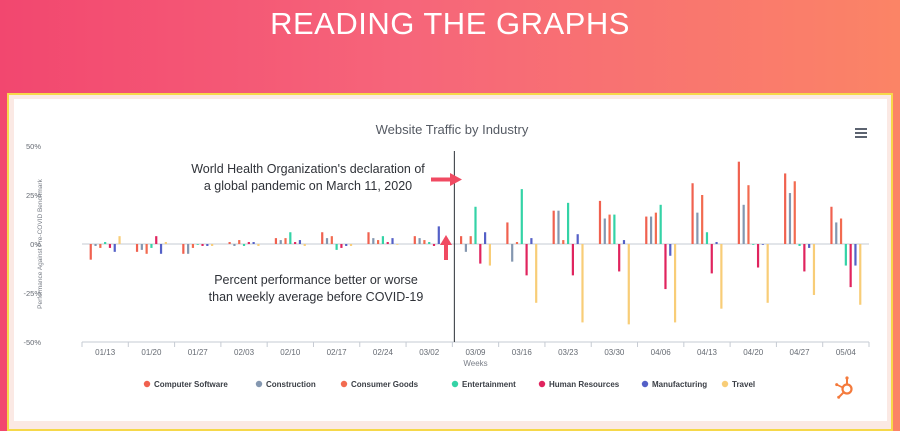 The width and height of the screenshot is (900, 431). Describe the element at coordinates (475, 352) in the screenshot. I see `x-tick-label: 03/09` at that location.